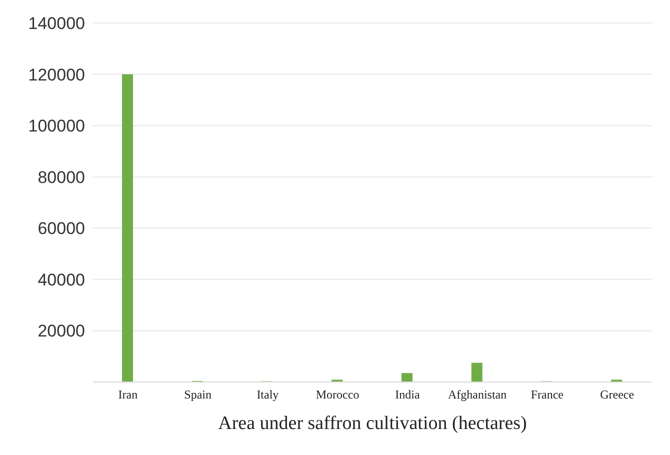 The image size is (670, 455). What do you see at coordinates (338, 395) in the screenshot?
I see `x-tick-label: Morocco` at bounding box center [338, 395].